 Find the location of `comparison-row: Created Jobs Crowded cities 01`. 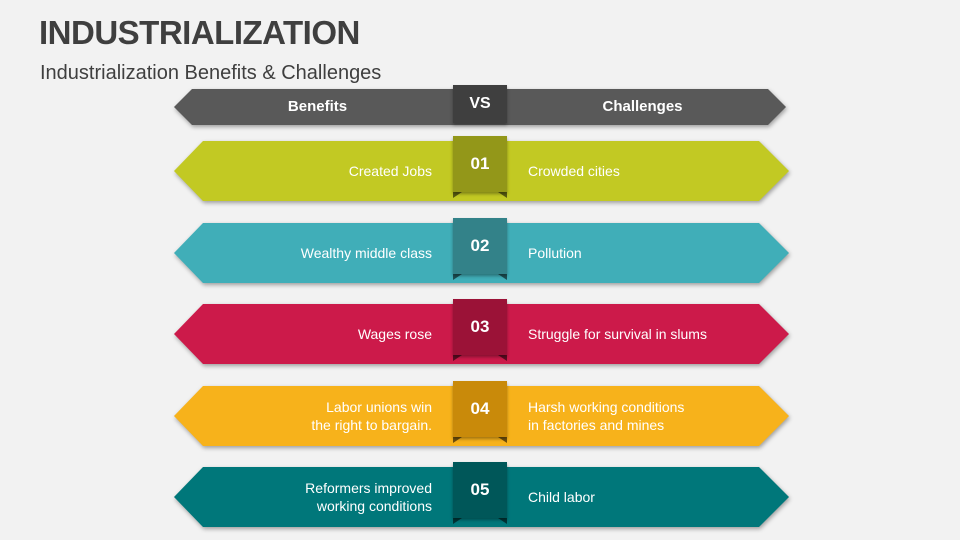

comparison-row: Created Jobs Crowded cities 01 is located at coordinates (480, 168).